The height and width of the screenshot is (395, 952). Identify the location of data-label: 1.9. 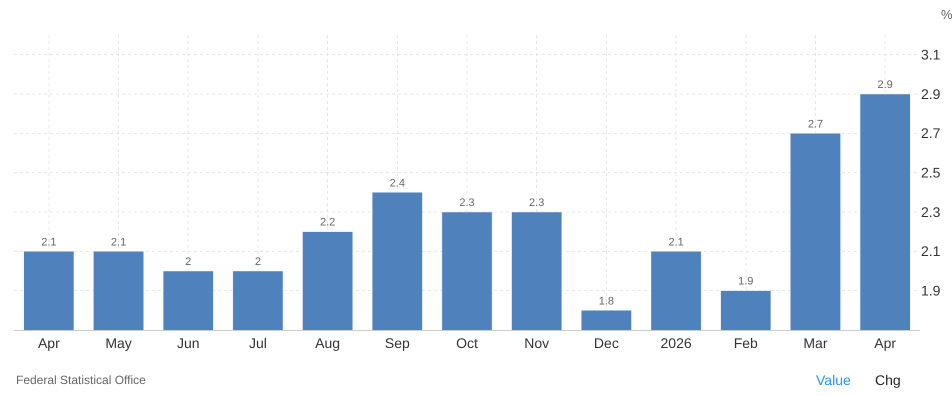
(746, 282).